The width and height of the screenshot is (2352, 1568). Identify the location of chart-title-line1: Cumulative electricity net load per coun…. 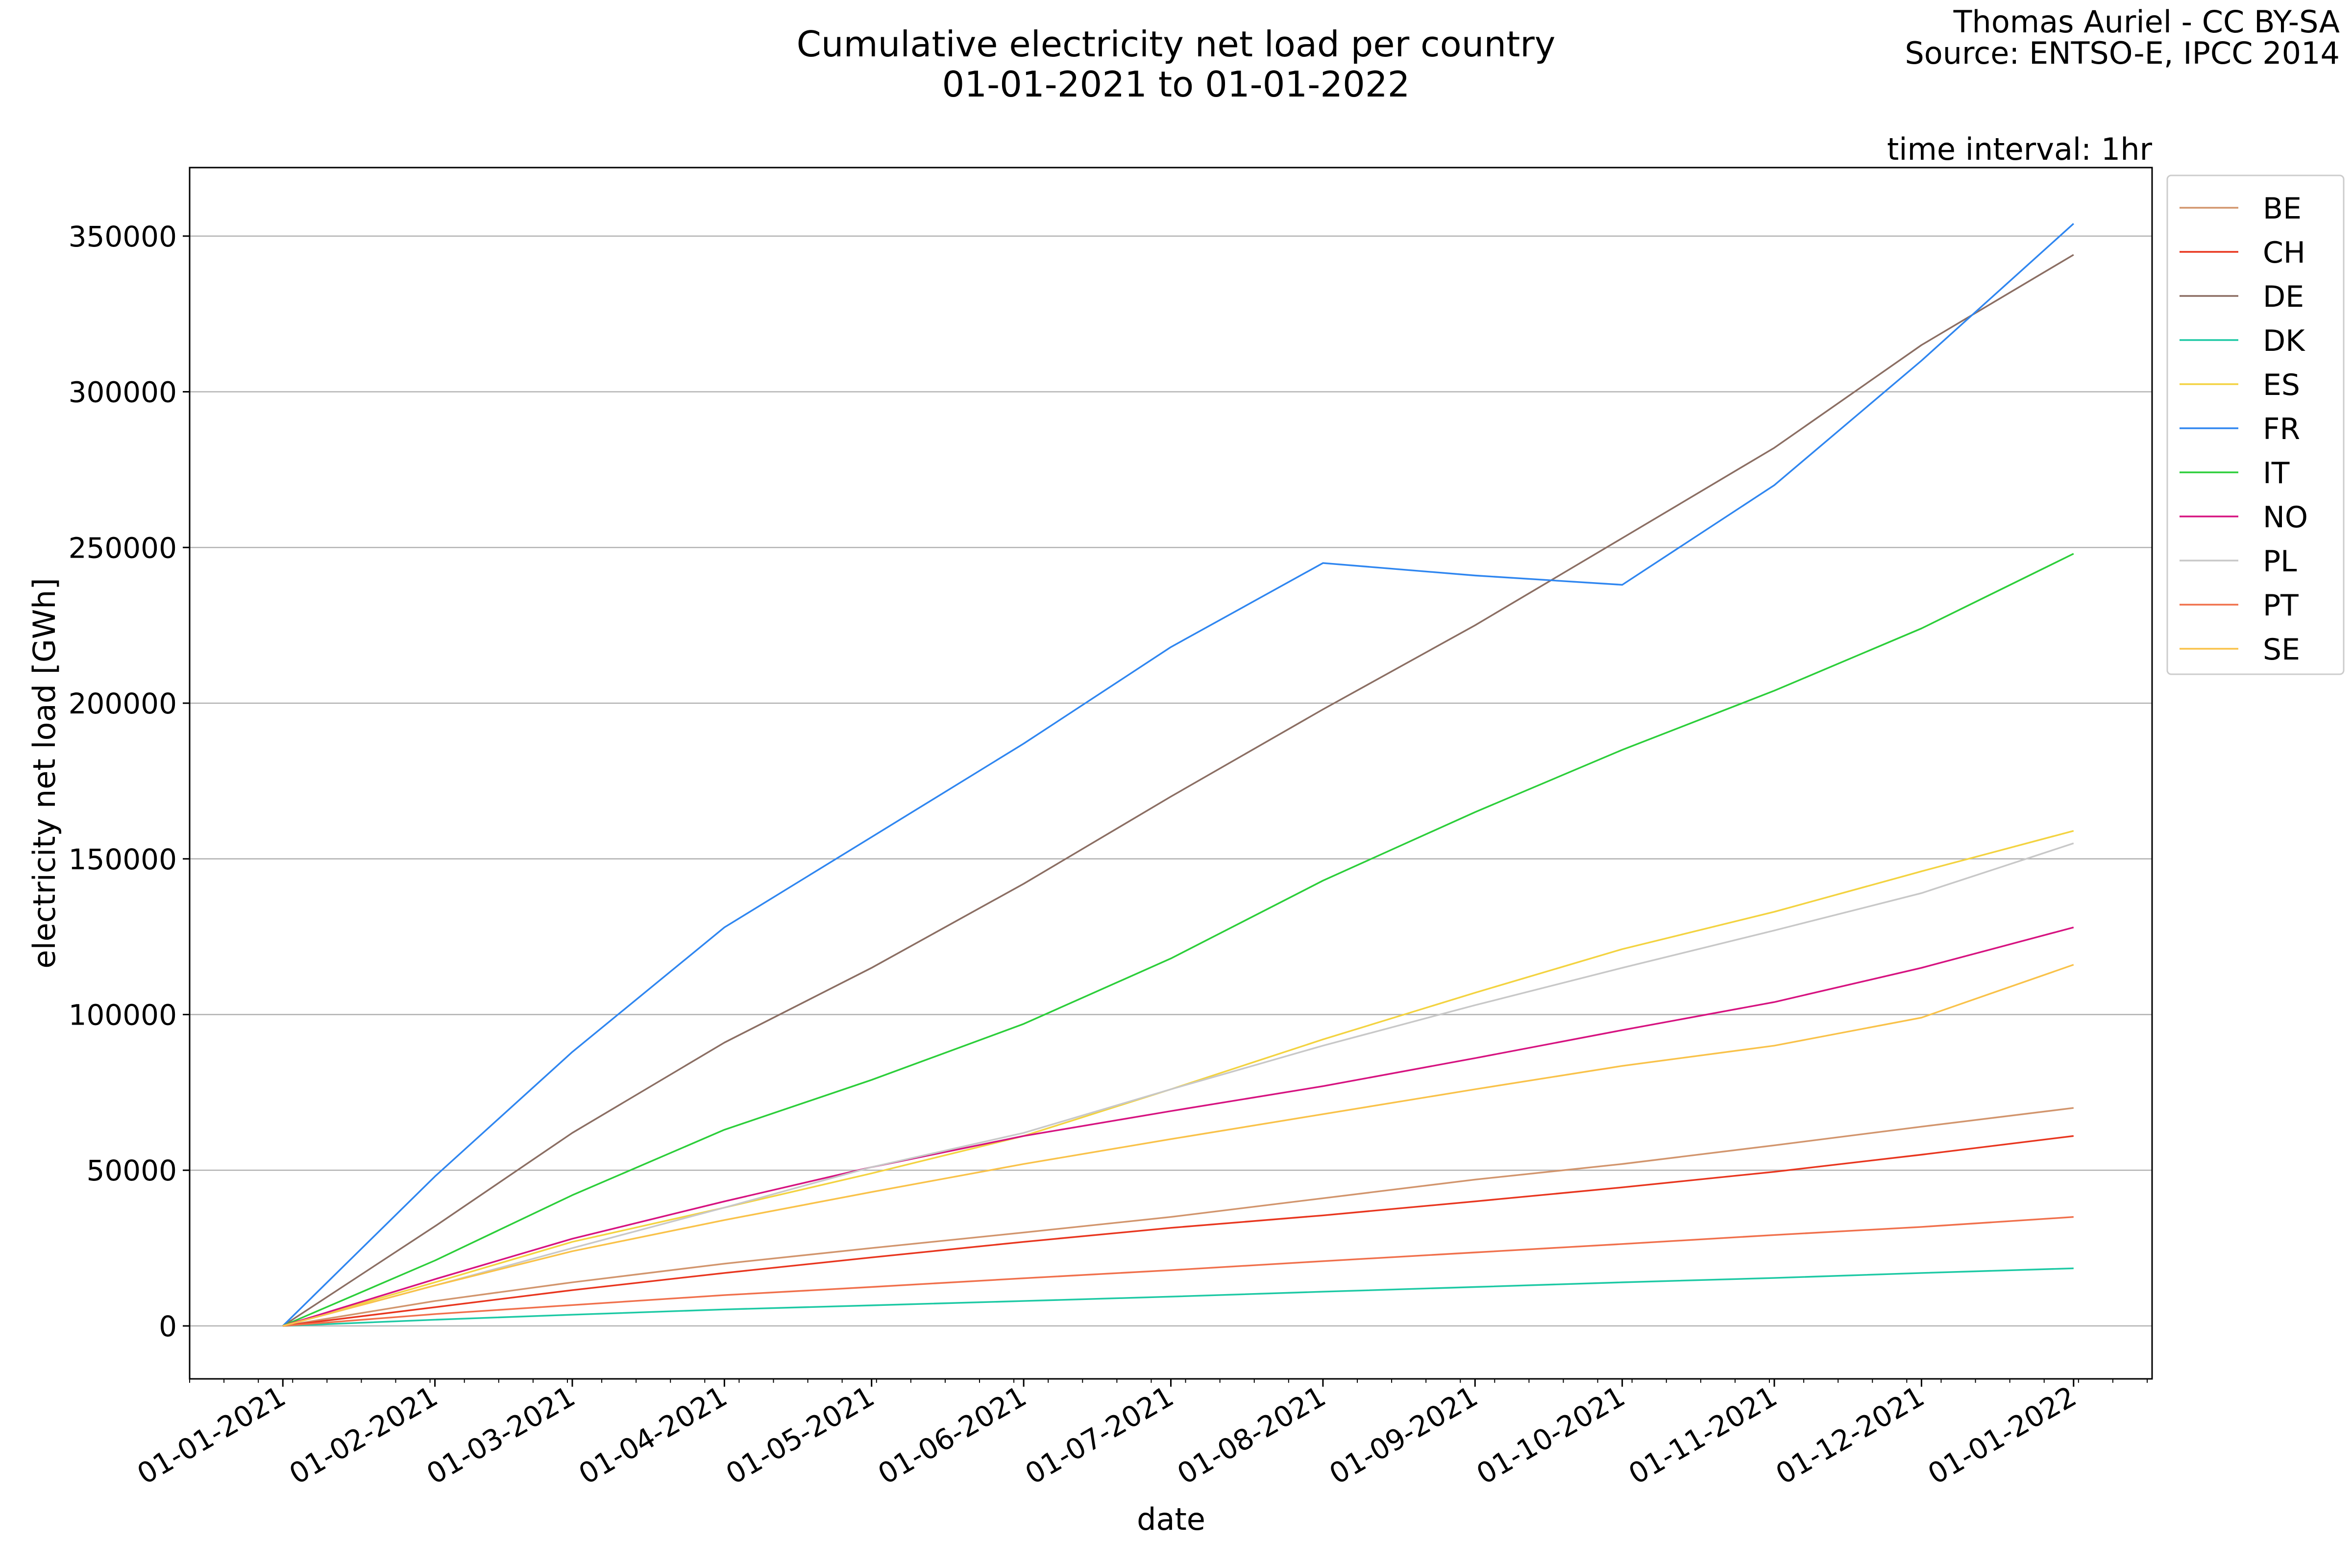
(1176, 44).